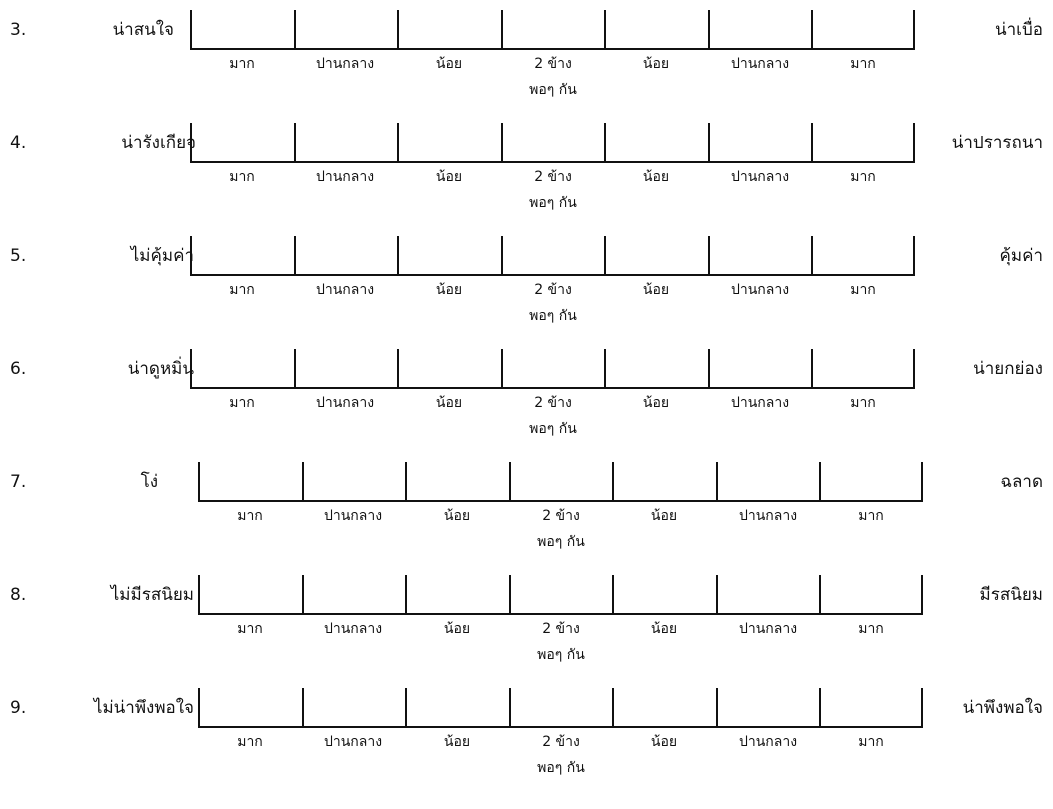  What do you see at coordinates (18, 143) in the screenshot?
I see `item-number: 4.` at bounding box center [18, 143].